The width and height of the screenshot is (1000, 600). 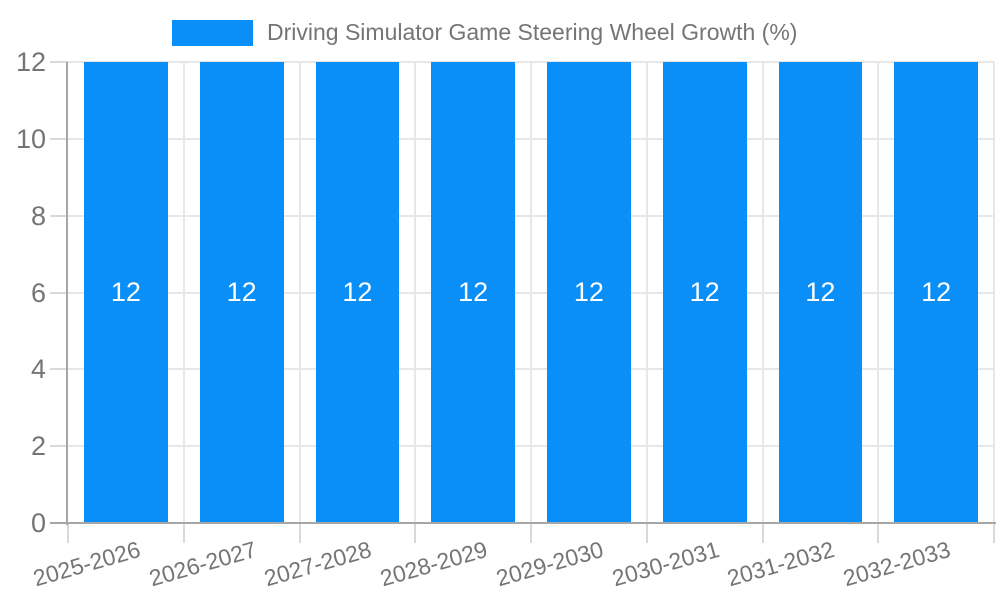 What do you see at coordinates (38, 215) in the screenshot?
I see `y-axis-label: 8` at bounding box center [38, 215].